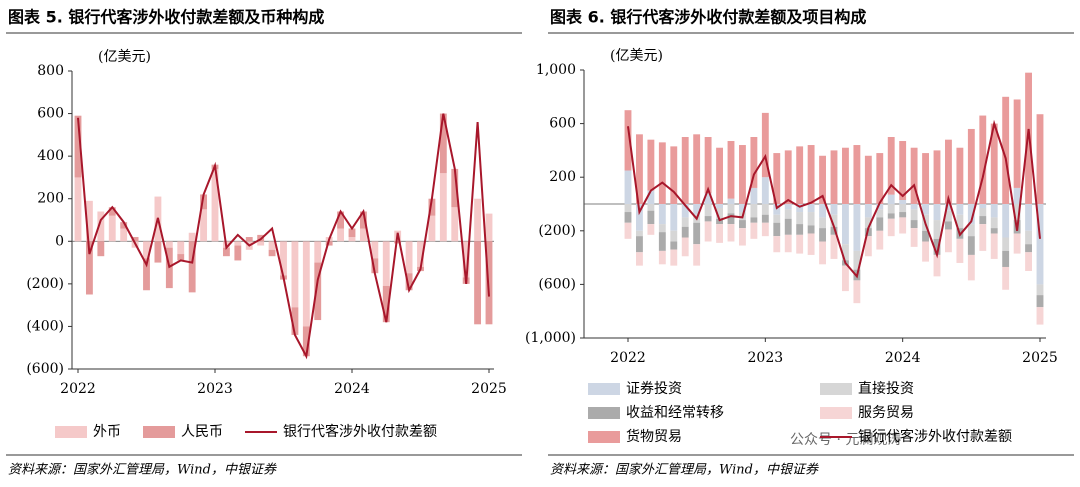  What do you see at coordinates (78, 389) in the screenshot?
I see `x-tick-label: 2022` at bounding box center [78, 389].